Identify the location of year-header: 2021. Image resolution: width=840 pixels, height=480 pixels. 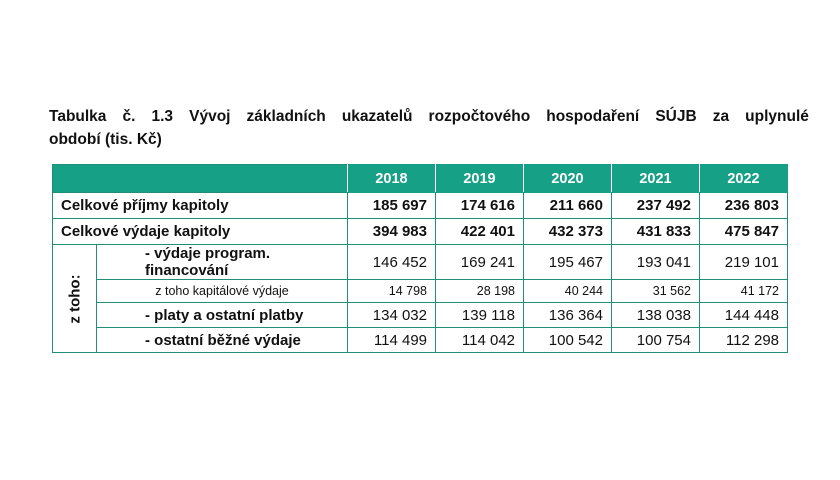
(655, 178).